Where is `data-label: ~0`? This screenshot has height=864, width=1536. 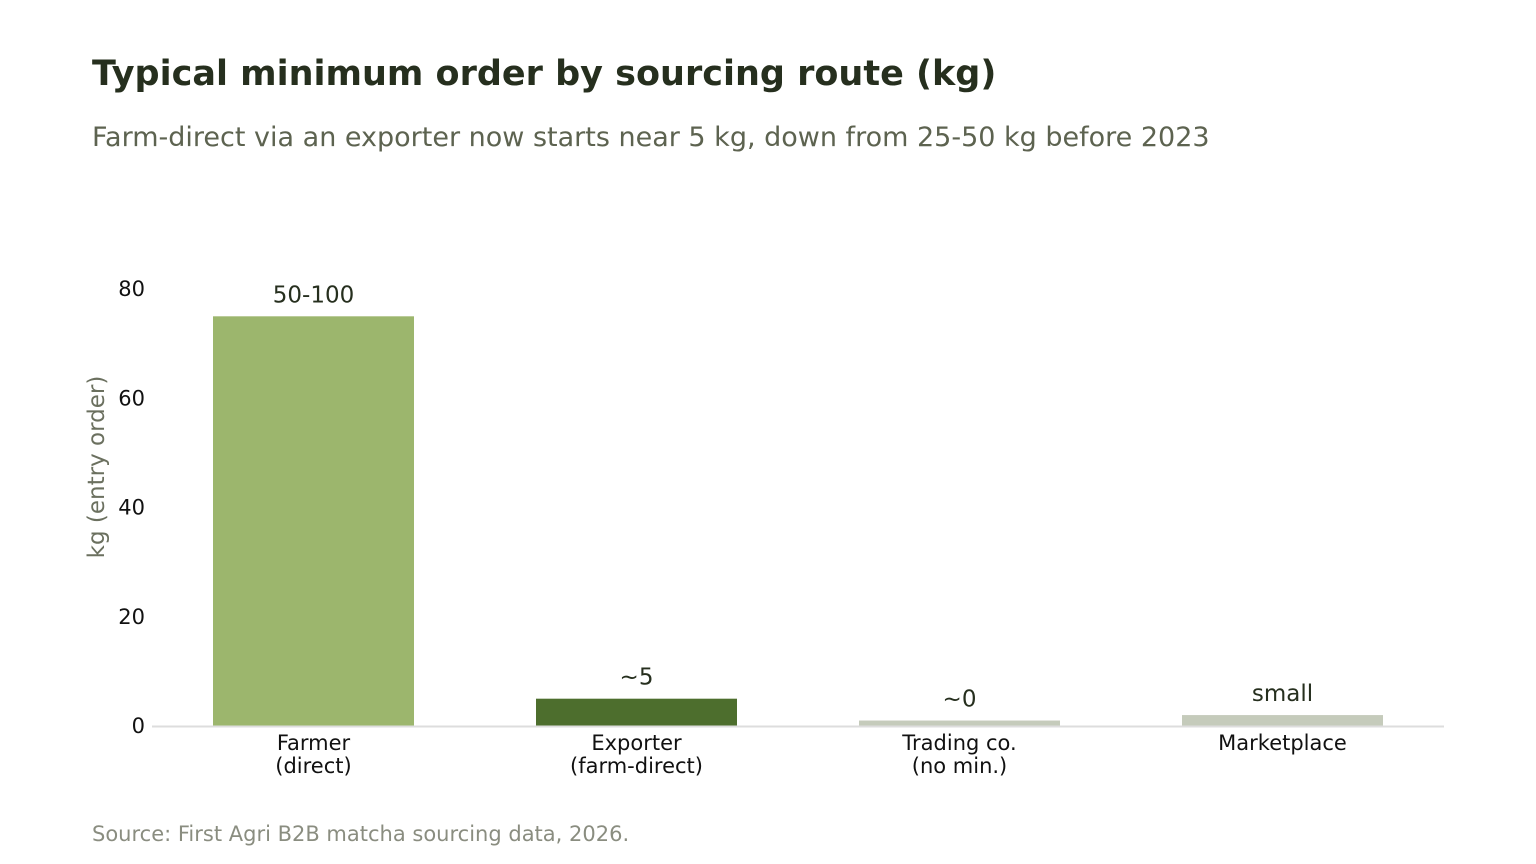 data-label: ~0 is located at coordinates (960, 700).